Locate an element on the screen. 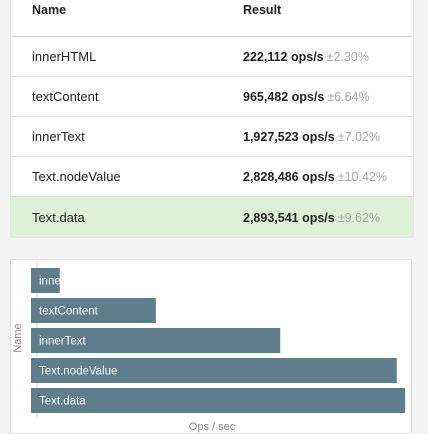  bar-innerhtml is located at coordinates (45, 280).